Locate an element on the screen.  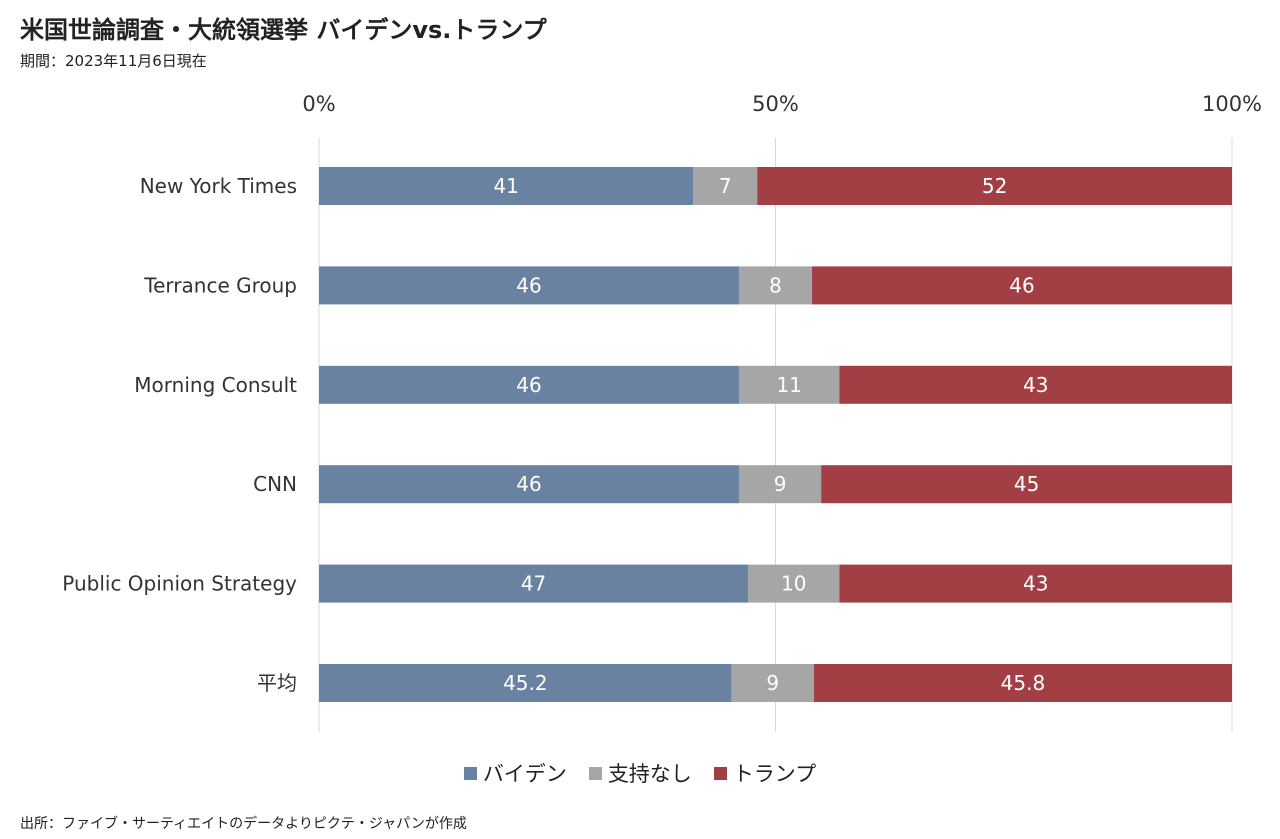
data-label: 52 is located at coordinates (994, 186).